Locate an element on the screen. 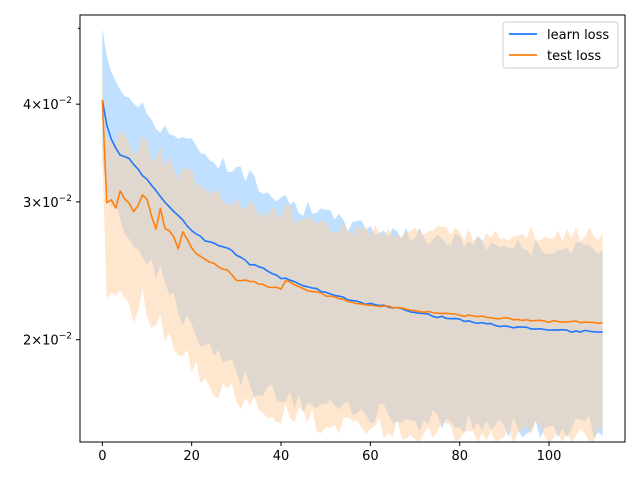  legend: learn loss test loss is located at coordinates (560, 45).